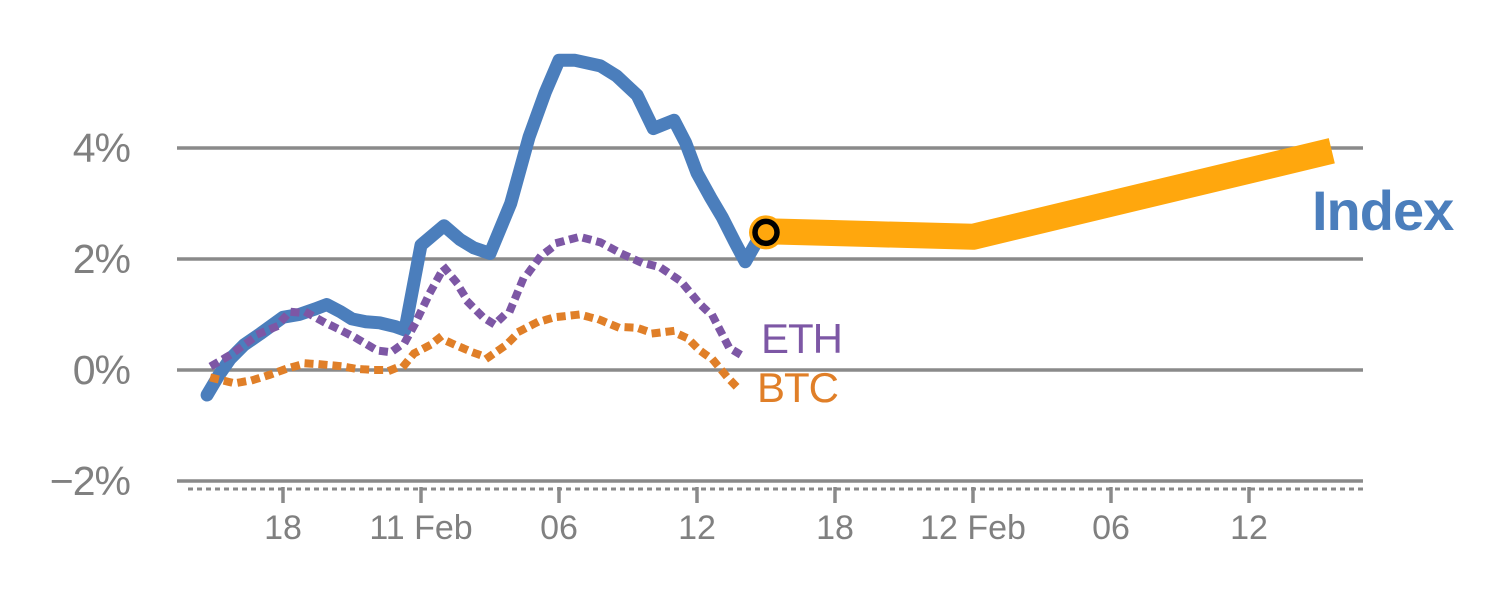 The height and width of the screenshot is (600, 1500). What do you see at coordinates (420, 528) in the screenshot?
I see `x-tick-label: 11 Feb` at bounding box center [420, 528].